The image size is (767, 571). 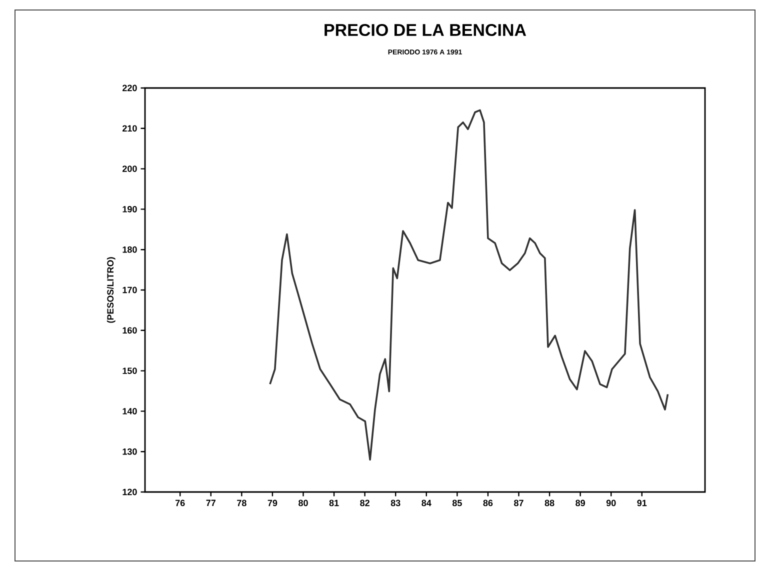 I want to click on y-tick-label: 220, so click(x=129, y=88).